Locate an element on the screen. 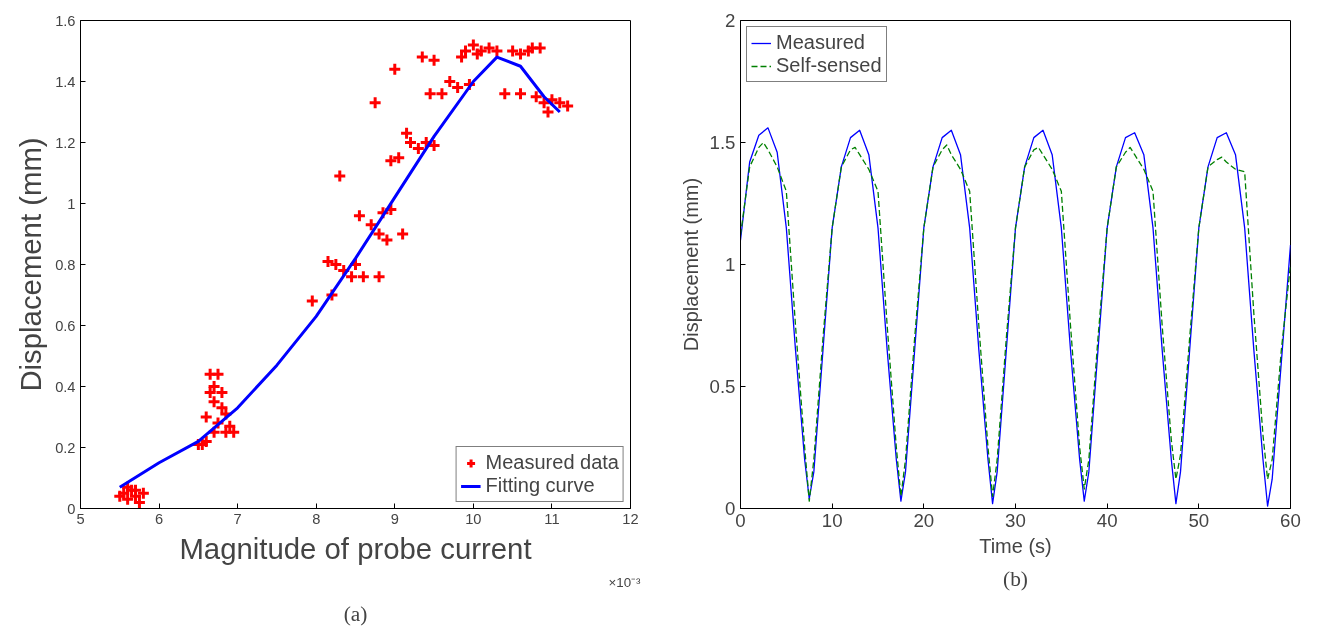 This screenshot has height=639, width=1341. x-tick-label: 8 is located at coordinates (316, 518).